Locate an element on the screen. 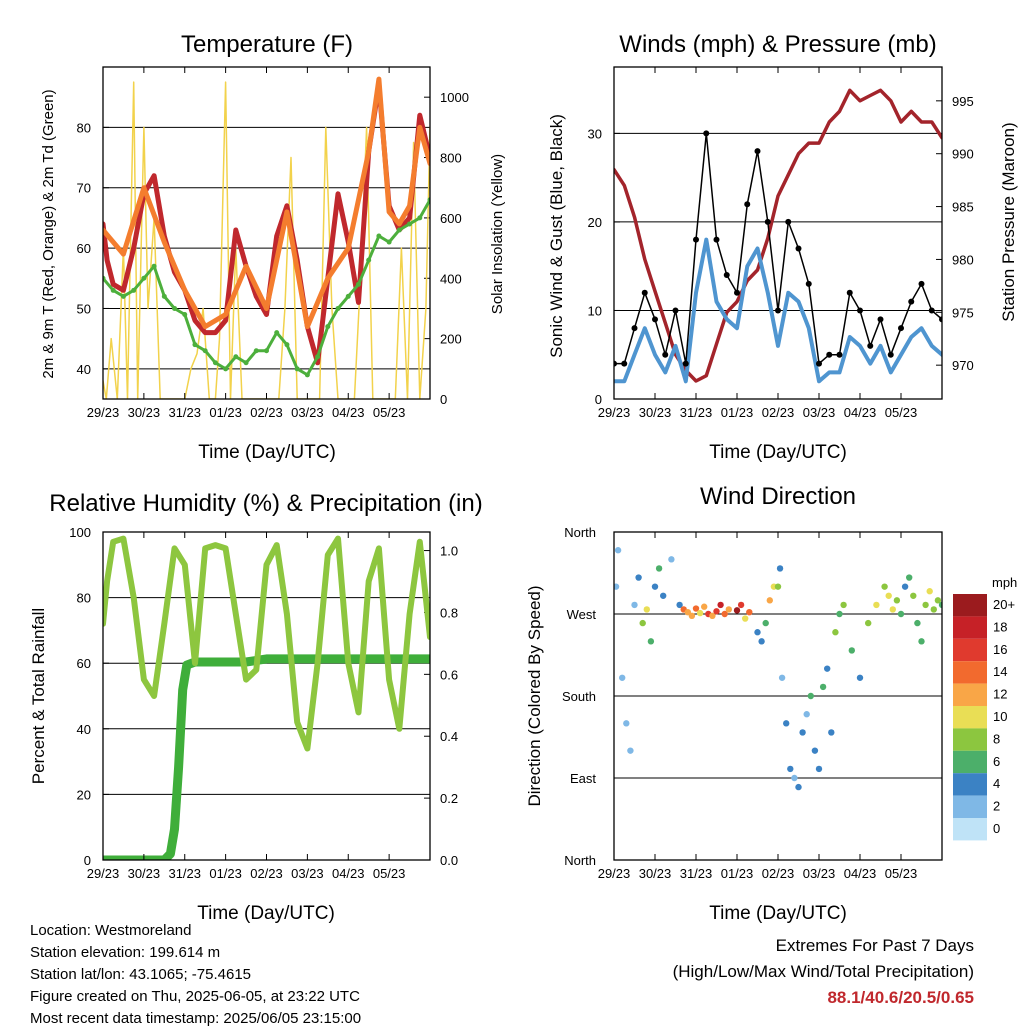 The width and height of the screenshot is (1024, 1030). x-tick-label: 03/23 is located at coordinates (307, 412).